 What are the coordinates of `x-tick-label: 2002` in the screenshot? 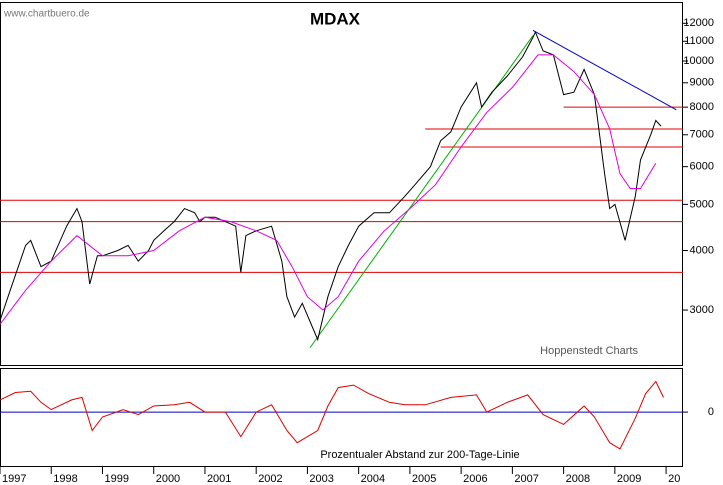 It's located at (270, 479).